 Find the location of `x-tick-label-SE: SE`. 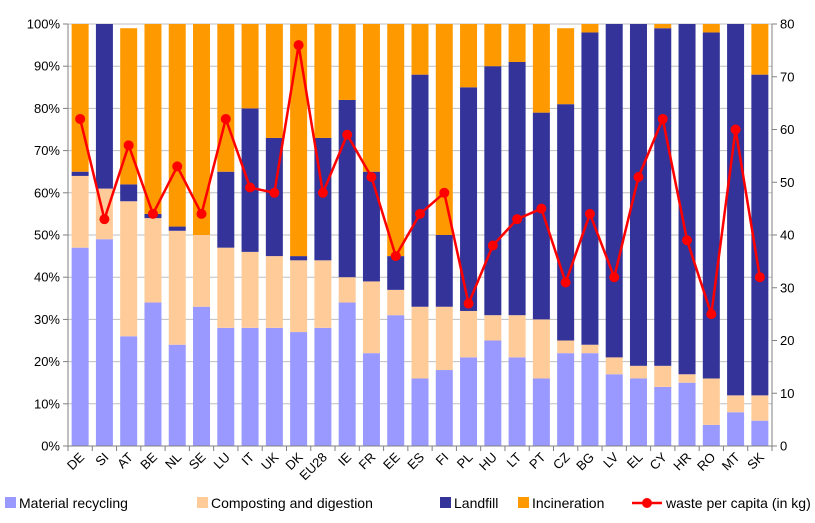

x-tick-label-SE: SE is located at coordinates (197, 460).